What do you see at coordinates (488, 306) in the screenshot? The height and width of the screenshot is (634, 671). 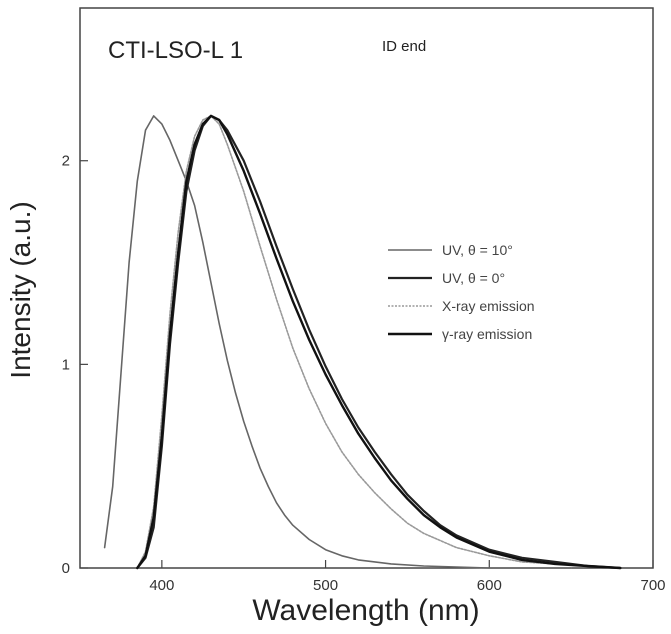 I see `legend-label: X-ray emission` at bounding box center [488, 306].